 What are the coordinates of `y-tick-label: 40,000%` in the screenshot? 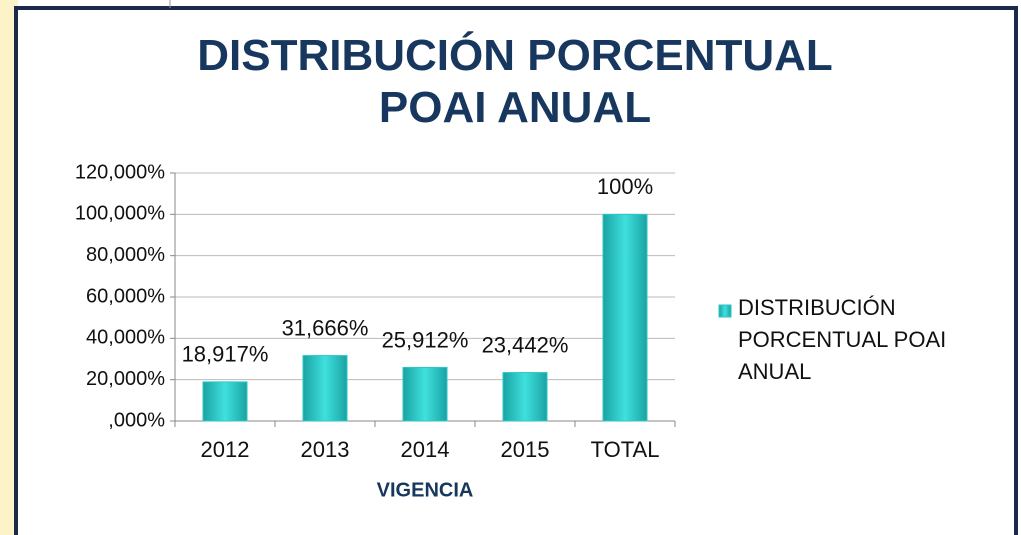 It's located at (125, 338).